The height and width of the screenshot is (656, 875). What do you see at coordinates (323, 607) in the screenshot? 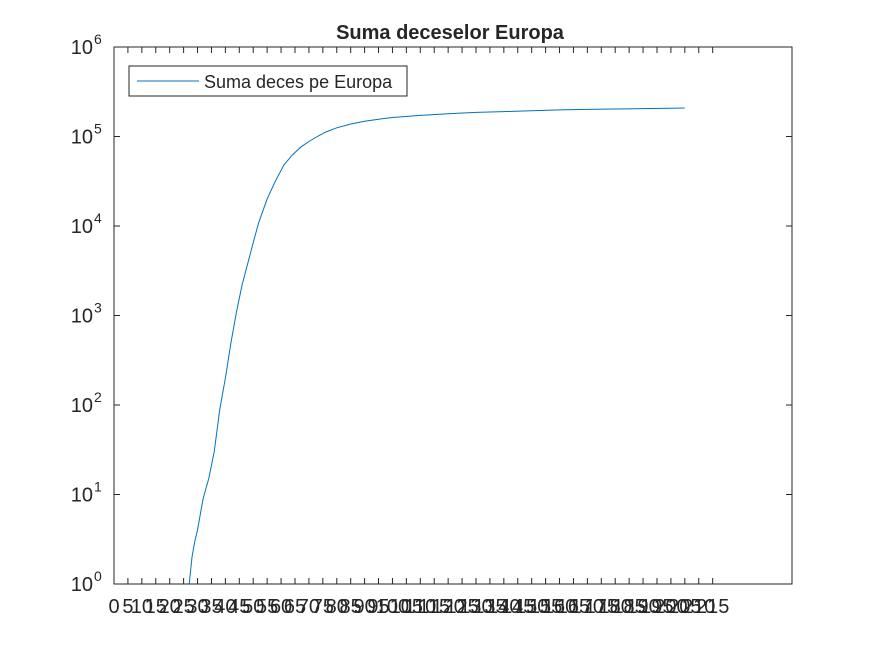
I see `x-tick-label: 75` at bounding box center [323, 607].